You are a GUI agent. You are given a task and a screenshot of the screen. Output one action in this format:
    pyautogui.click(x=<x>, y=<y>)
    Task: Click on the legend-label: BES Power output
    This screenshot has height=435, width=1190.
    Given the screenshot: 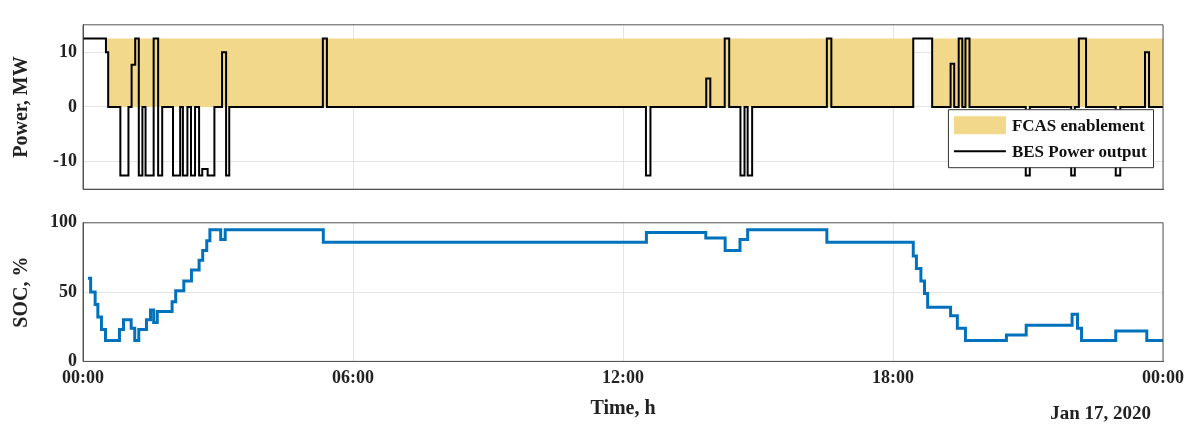 What is the action you would take?
    pyautogui.click(x=1079, y=151)
    